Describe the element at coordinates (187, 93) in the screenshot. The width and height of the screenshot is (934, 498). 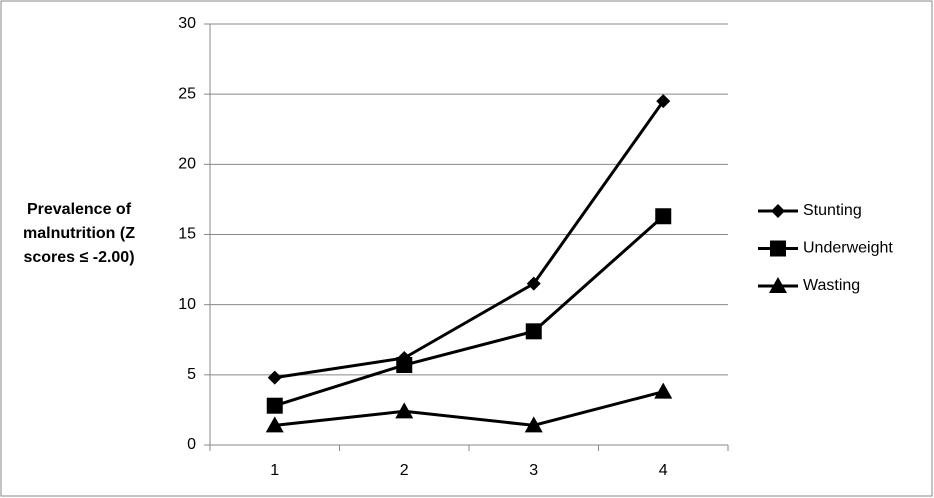
I see `y-tick-label: 25` at that location.